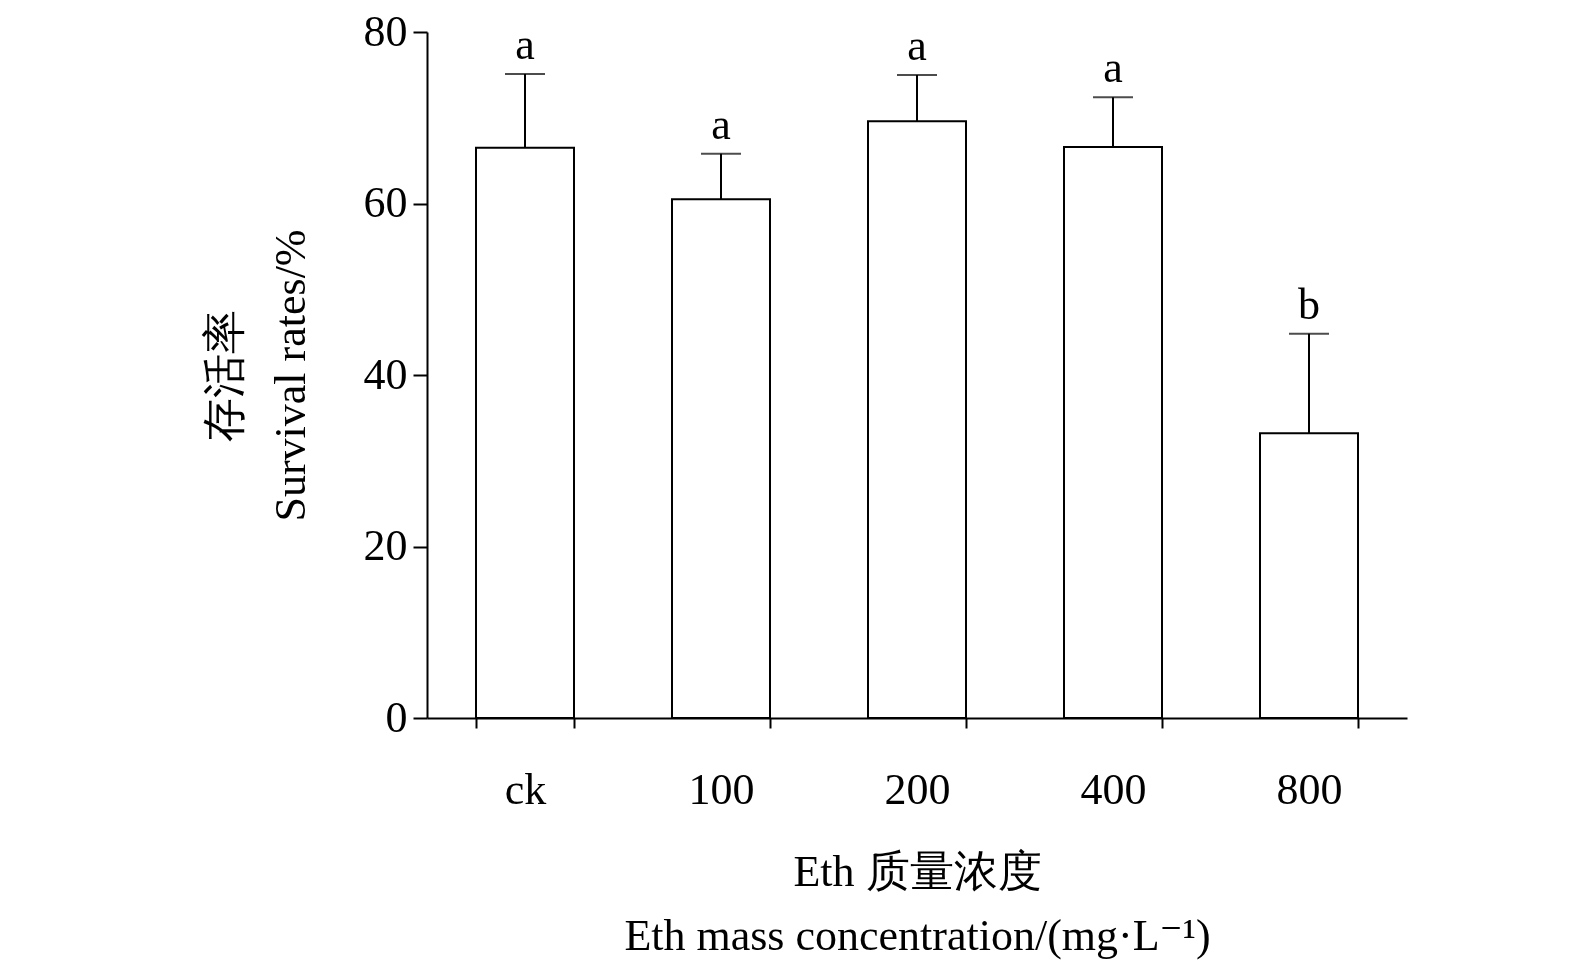 This screenshot has width=1575, height=980. Describe the element at coordinates (1309, 789) in the screenshot. I see `x-tick-label: 800` at that location.